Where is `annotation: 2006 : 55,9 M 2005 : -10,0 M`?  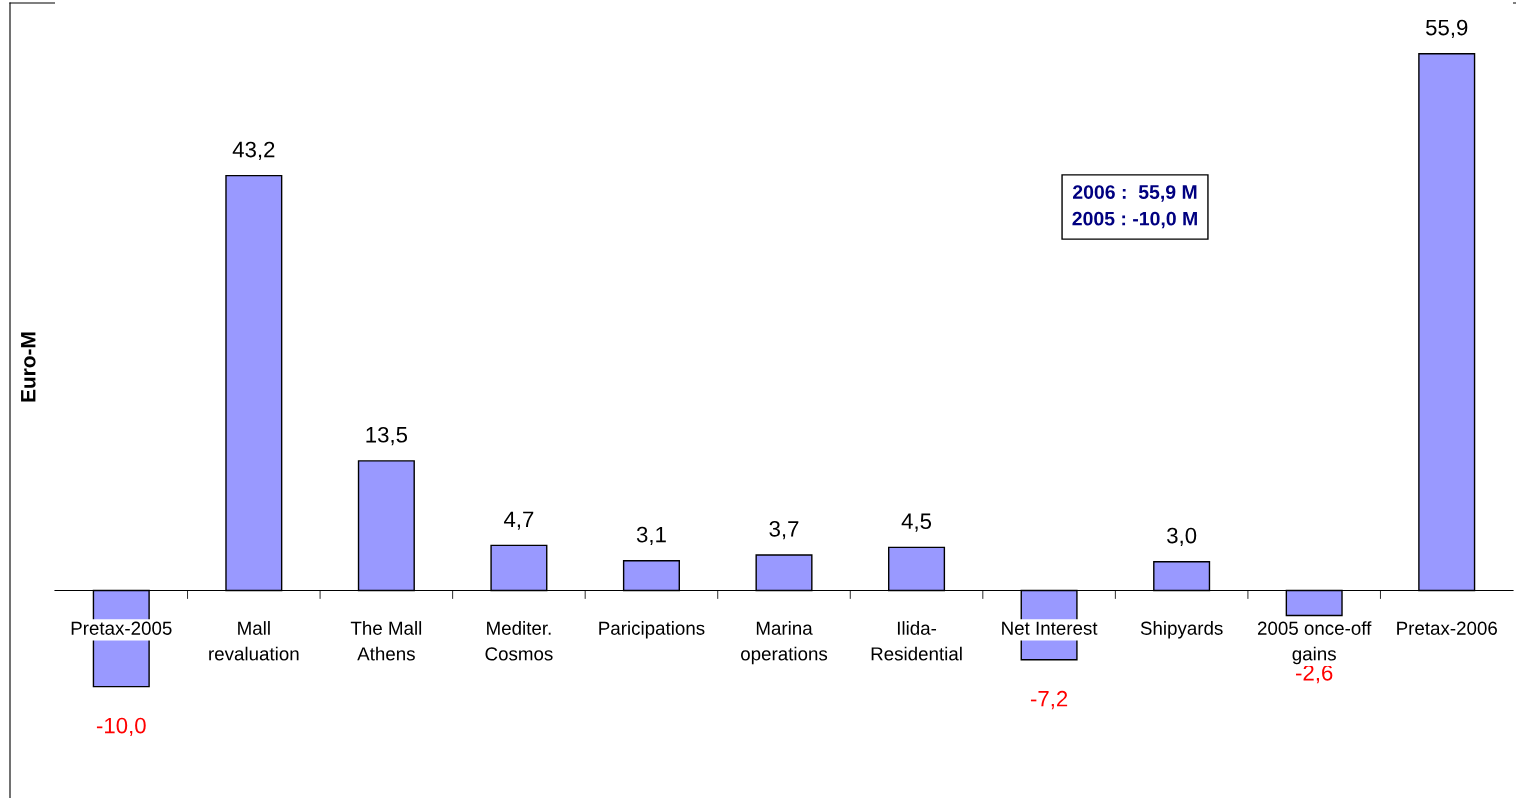
annotation: 2006 : 55,9 M 2005 : -10,0 M is located at coordinates (1134, 207).